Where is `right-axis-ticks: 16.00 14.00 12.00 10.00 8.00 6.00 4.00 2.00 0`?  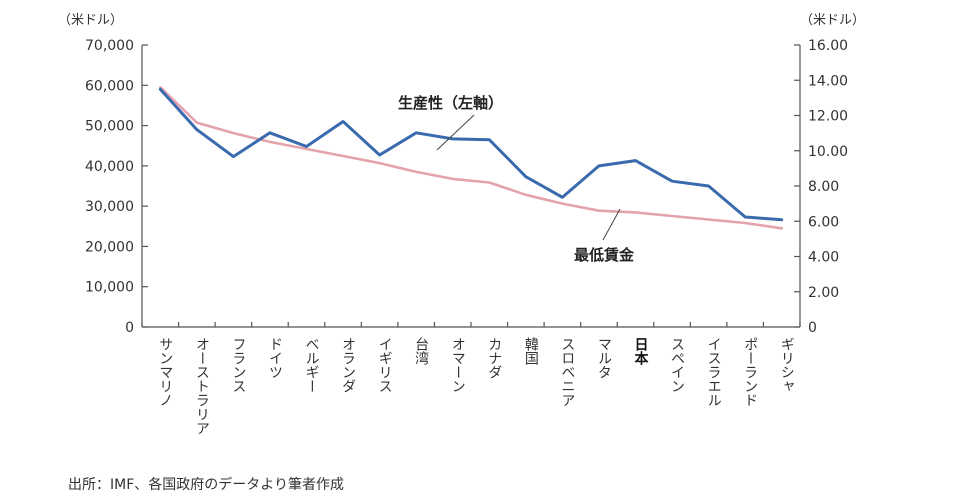
right-axis-ticks: 16.00 14.00 12.00 10.00 8.00 6.00 4.00 2.00 0 is located at coordinates (821, 187).